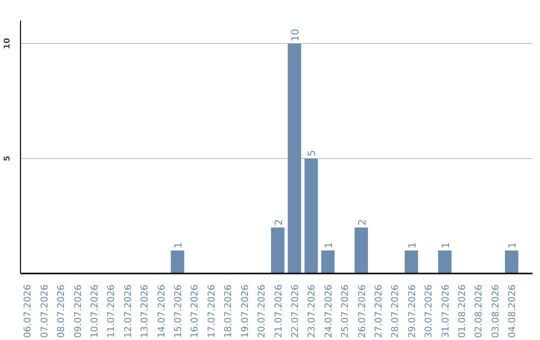  Describe the element at coordinates (296, 35) in the screenshot. I see `data-label: 10` at that location.